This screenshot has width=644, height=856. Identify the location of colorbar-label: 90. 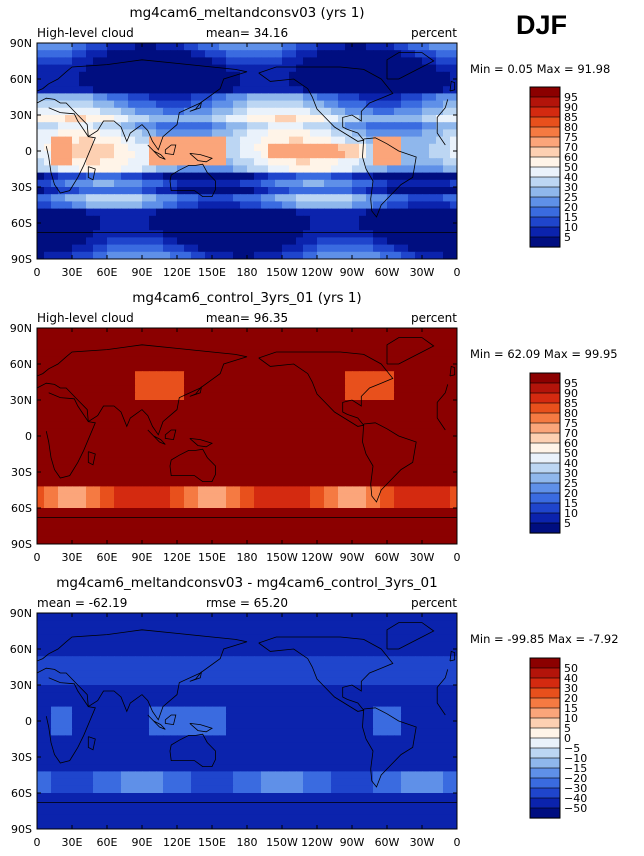
(571, 107).